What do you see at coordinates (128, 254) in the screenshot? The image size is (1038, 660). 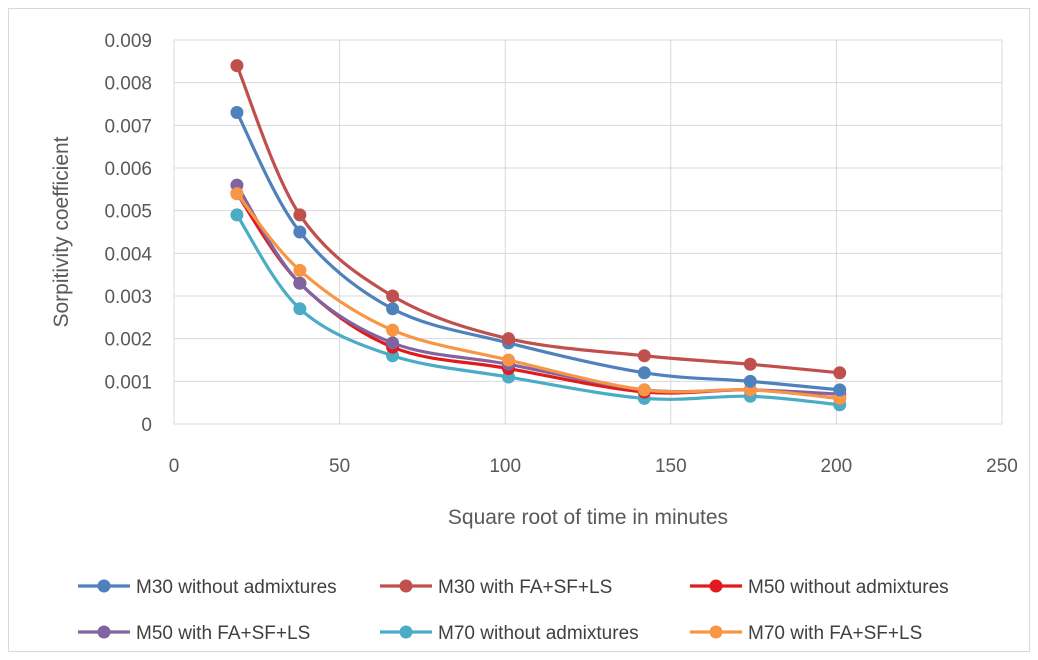 I see `y-tick-label: 0.004` at bounding box center [128, 254].